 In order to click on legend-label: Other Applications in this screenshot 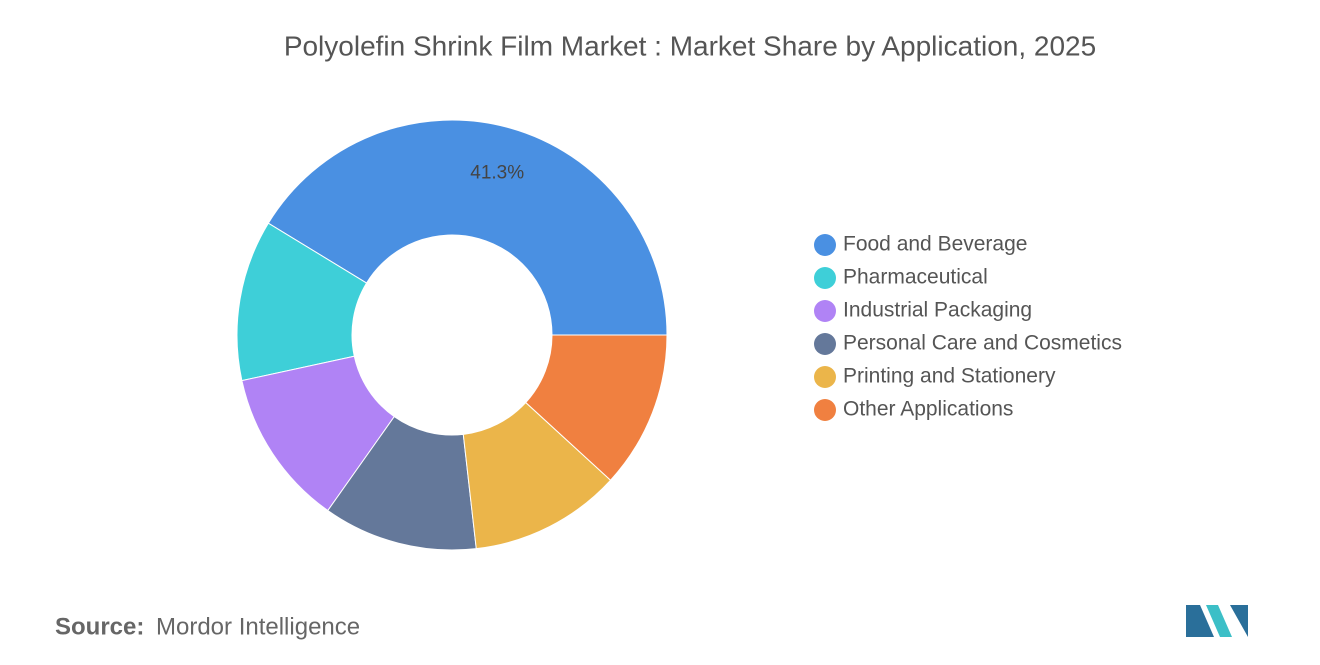, I will do `click(928, 409)`.